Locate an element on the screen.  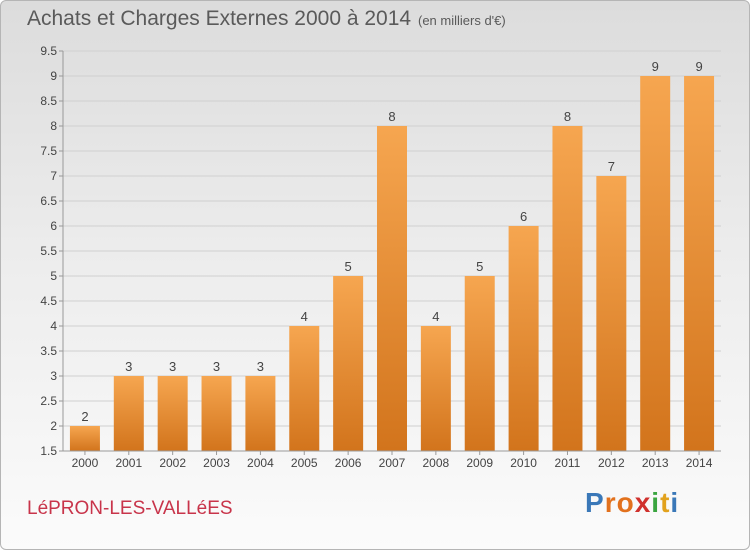
y-tick-label: 4 is located at coordinates (53, 326).